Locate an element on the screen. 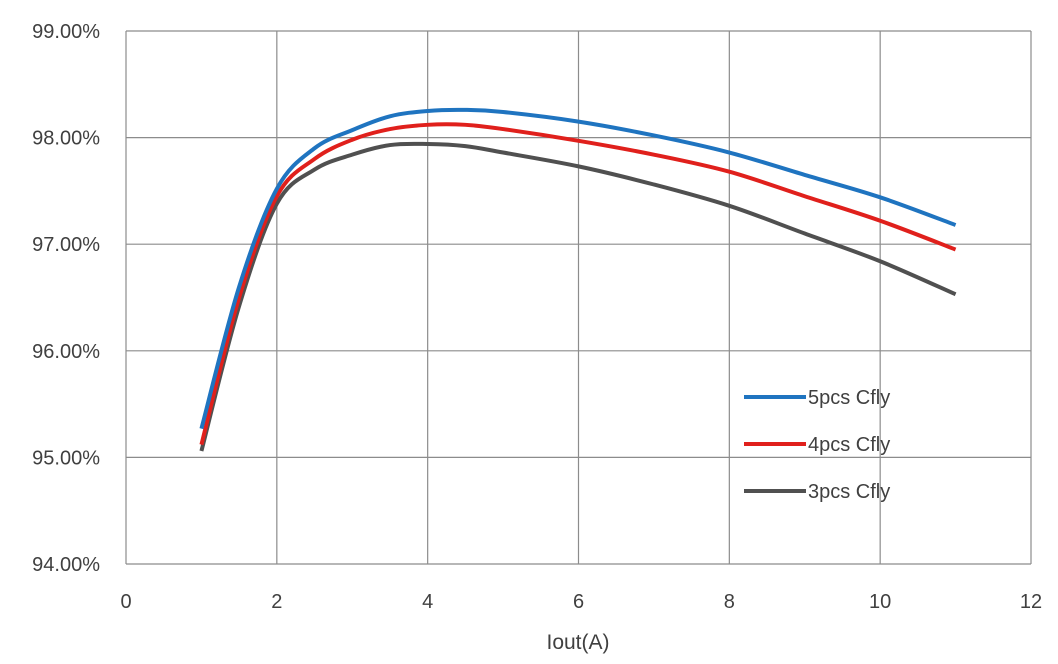 Image resolution: width=1058 pixels, height=664 pixels. legend: 5pcs Cfly 4pcs Cfly 3pcs Cfly is located at coordinates (817, 445).